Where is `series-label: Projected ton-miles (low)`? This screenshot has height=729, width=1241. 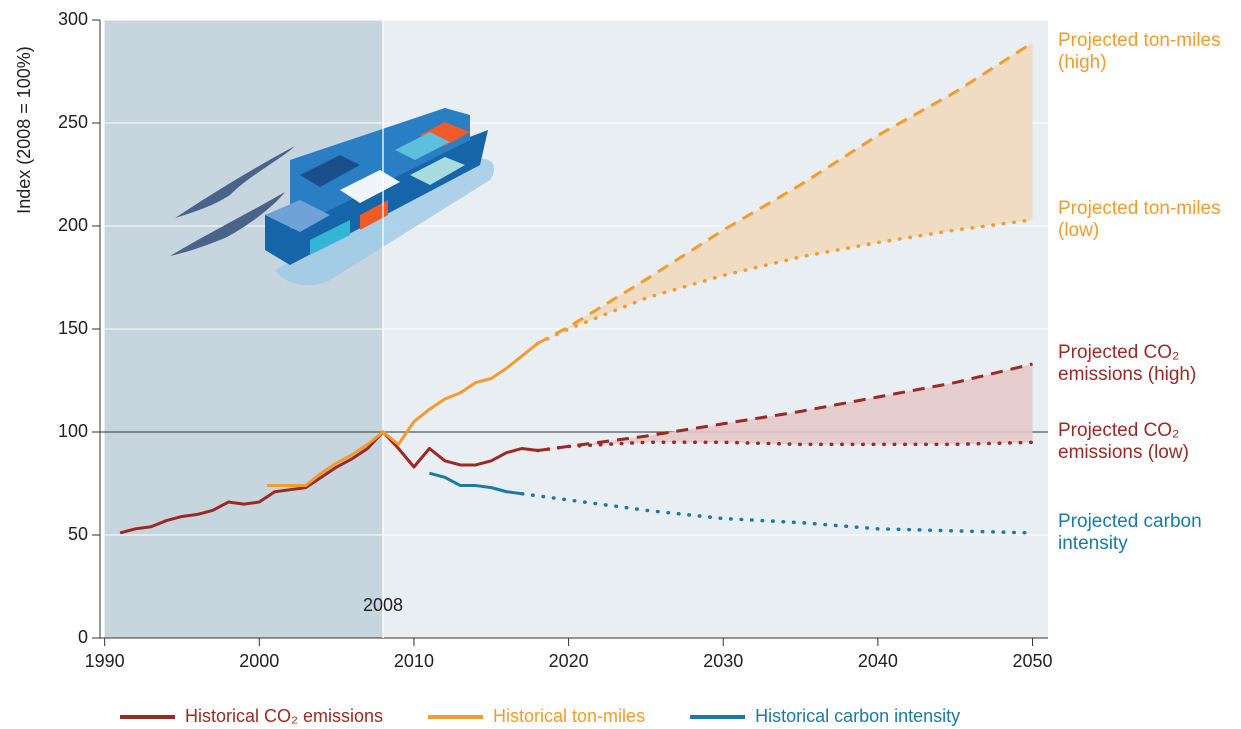
series-label: Projected ton-miles (low) is located at coordinates (1139, 219).